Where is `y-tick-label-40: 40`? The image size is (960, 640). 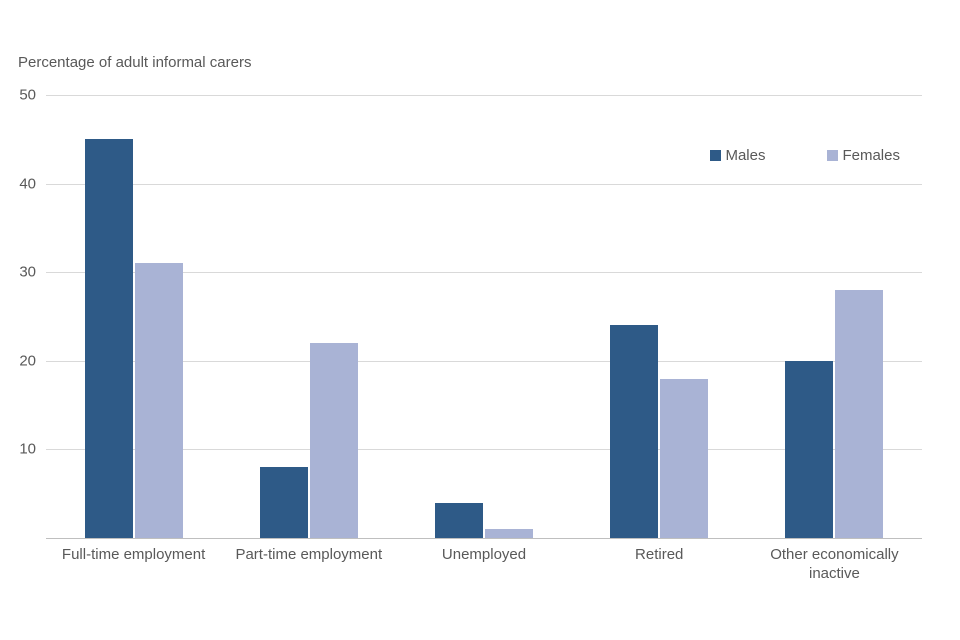
y-tick-label-40: 40 is located at coordinates (27, 184).